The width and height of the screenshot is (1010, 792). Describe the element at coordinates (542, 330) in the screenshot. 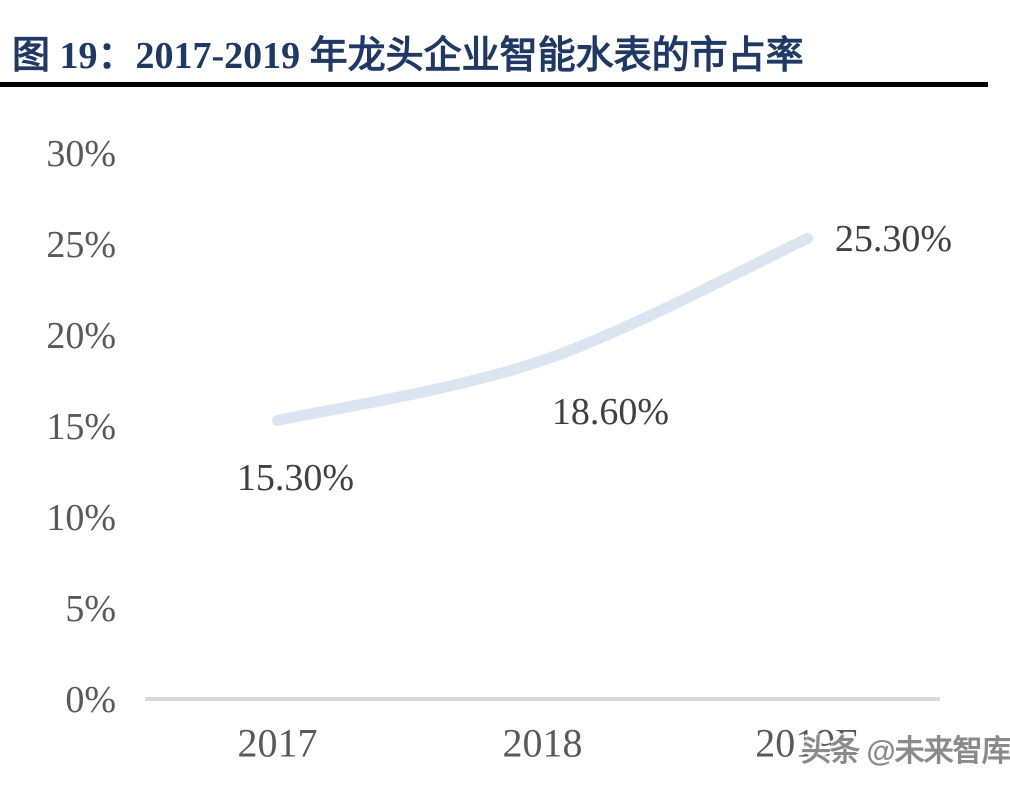

I see `series-line-path` at that location.